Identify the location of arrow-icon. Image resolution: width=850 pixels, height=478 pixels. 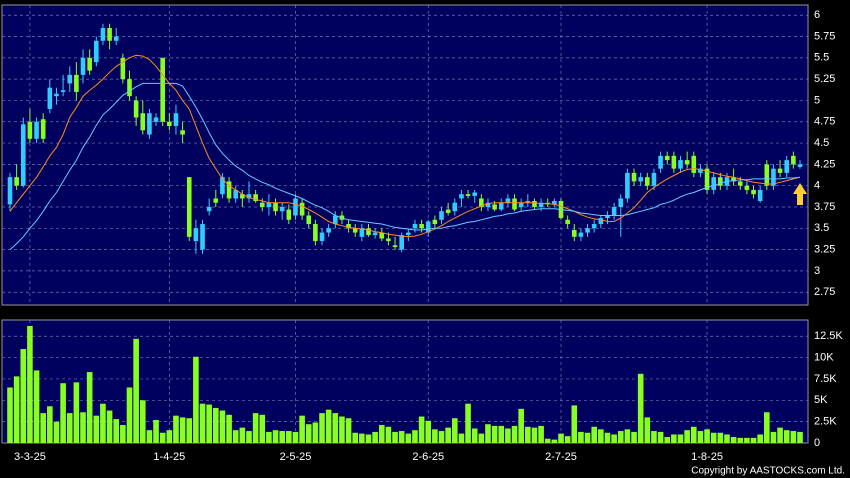
(800, 194).